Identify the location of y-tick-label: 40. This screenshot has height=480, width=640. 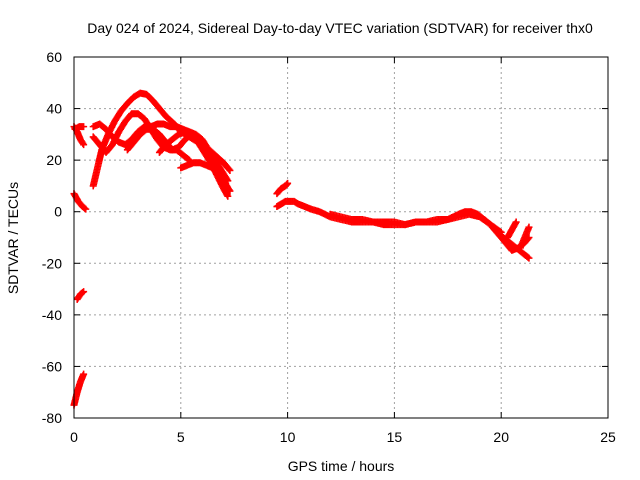
(54, 109).